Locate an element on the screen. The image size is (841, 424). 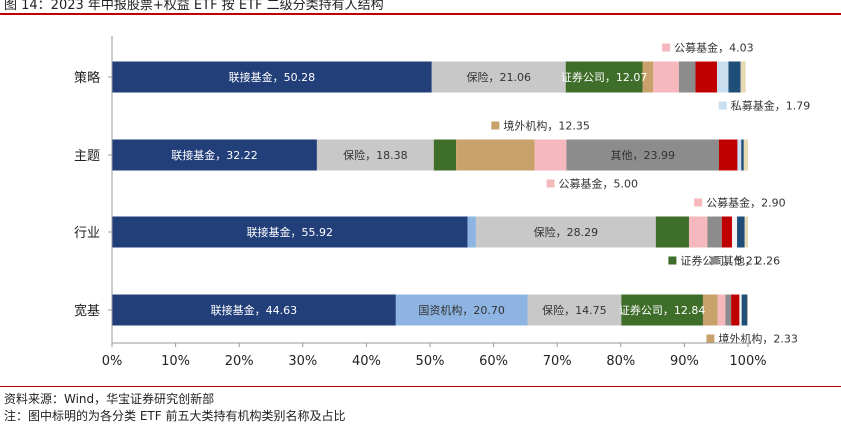
x-tick-label: 10% is located at coordinates (175, 361).